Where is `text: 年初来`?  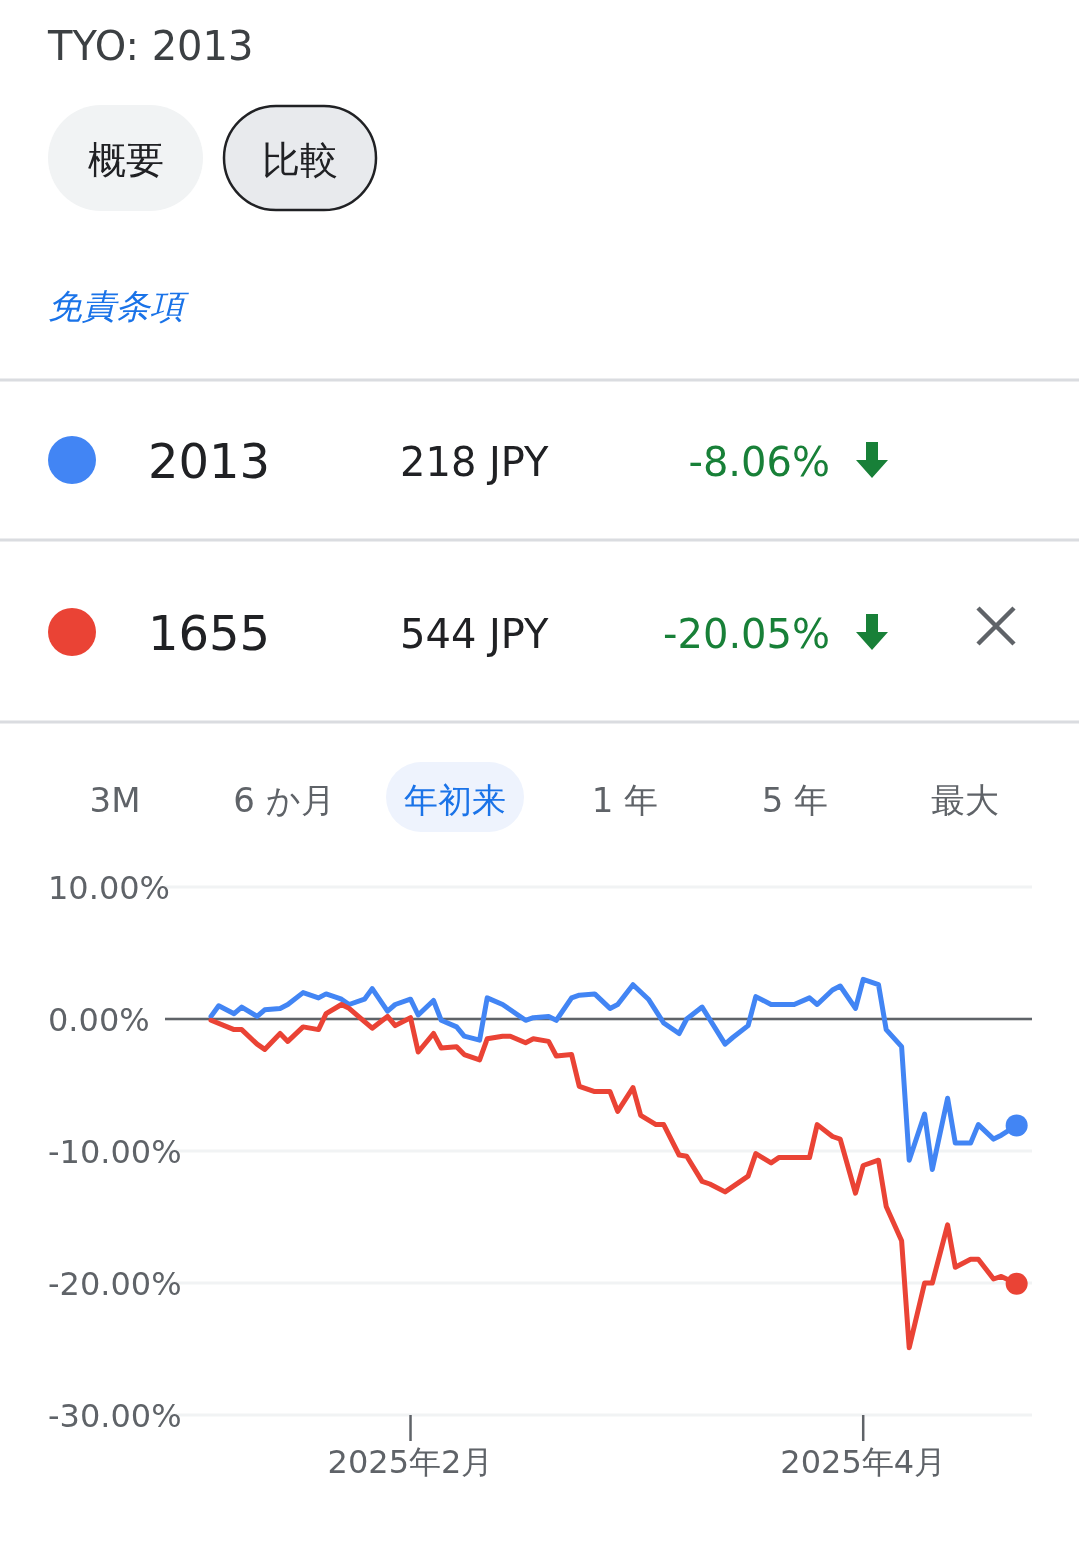
text: 年初来 is located at coordinates (455, 800).